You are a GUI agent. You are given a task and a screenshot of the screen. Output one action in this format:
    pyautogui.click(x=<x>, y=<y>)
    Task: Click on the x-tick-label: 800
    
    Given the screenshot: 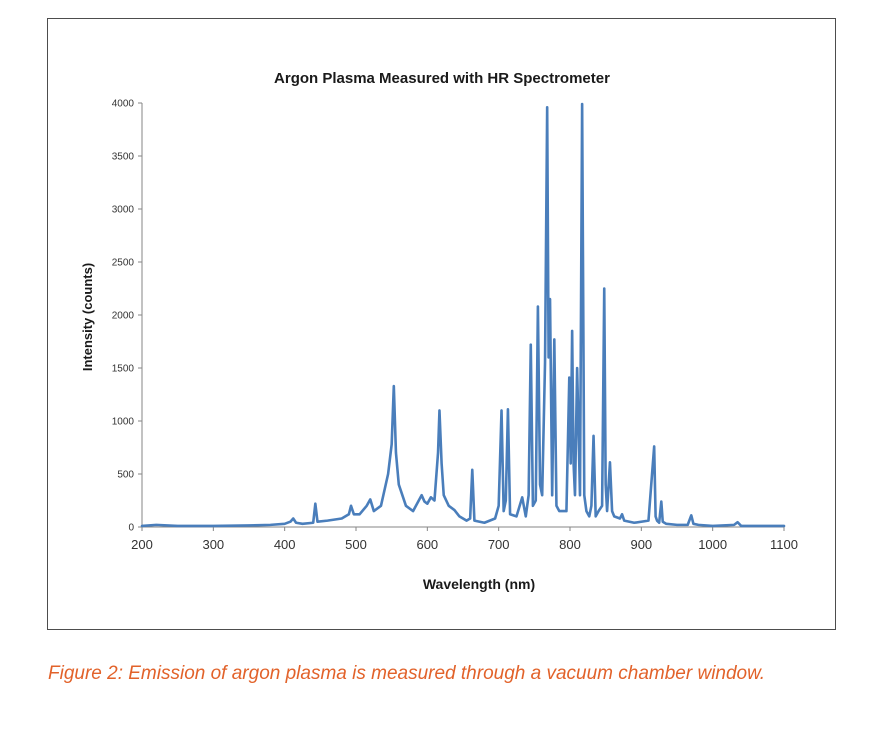 What is the action you would take?
    pyautogui.click(x=570, y=544)
    